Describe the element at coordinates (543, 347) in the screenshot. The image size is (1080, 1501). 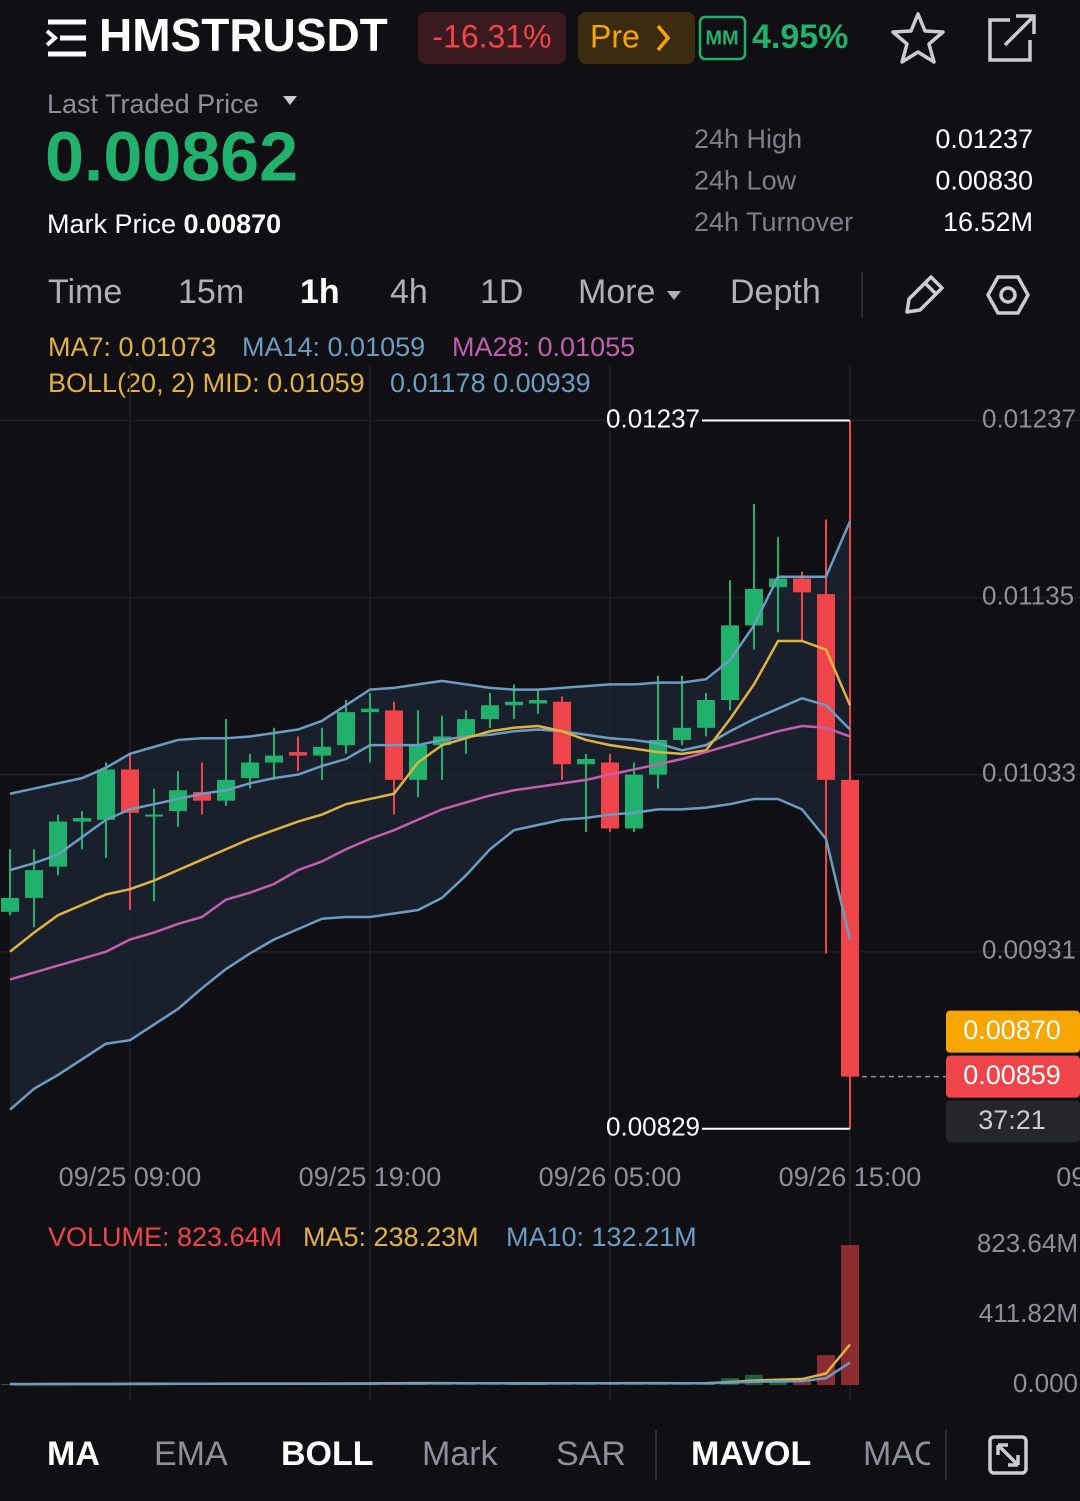
I see `indicator-value: MA28: 0.01055` at that location.